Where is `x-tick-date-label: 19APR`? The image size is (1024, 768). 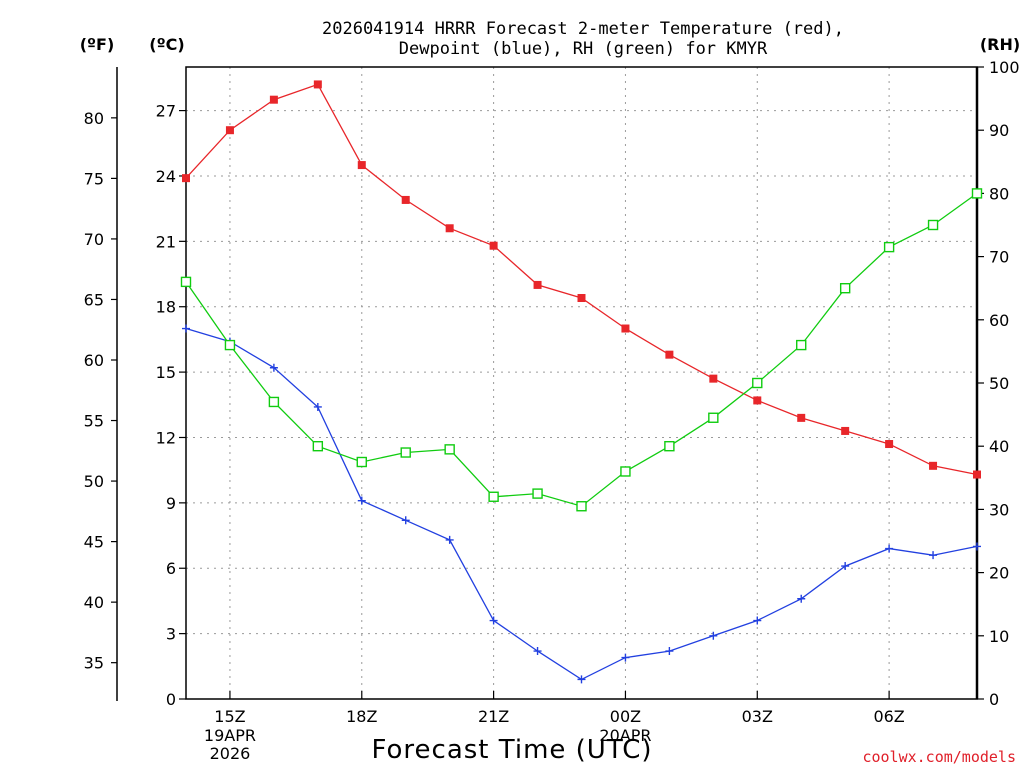
x-tick-date-label: 19APR is located at coordinates (230, 735).